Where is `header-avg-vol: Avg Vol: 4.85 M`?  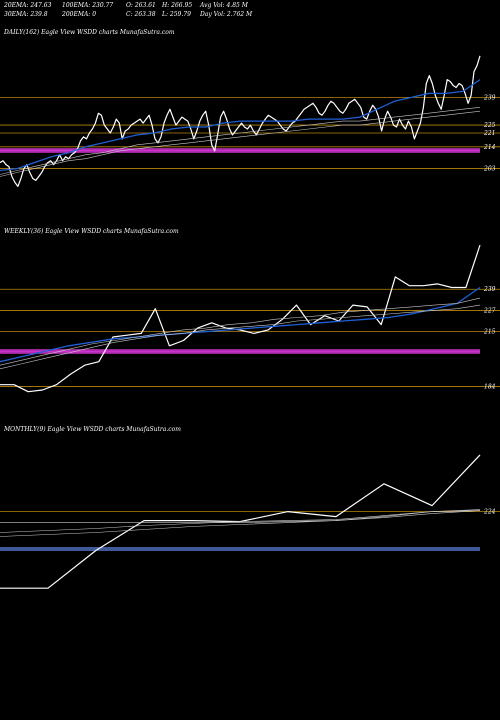 header-avg-vol: Avg Vol: 4.85 M is located at coordinates (224, 5).